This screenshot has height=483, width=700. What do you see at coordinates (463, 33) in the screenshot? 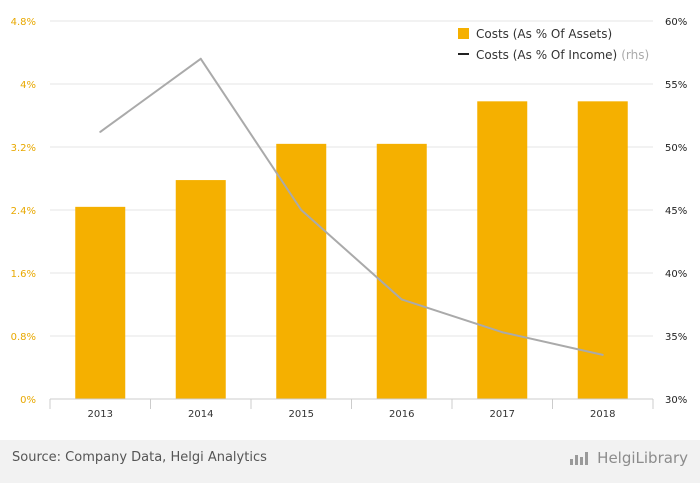
I see `legend-swatch-bar` at bounding box center [463, 33].